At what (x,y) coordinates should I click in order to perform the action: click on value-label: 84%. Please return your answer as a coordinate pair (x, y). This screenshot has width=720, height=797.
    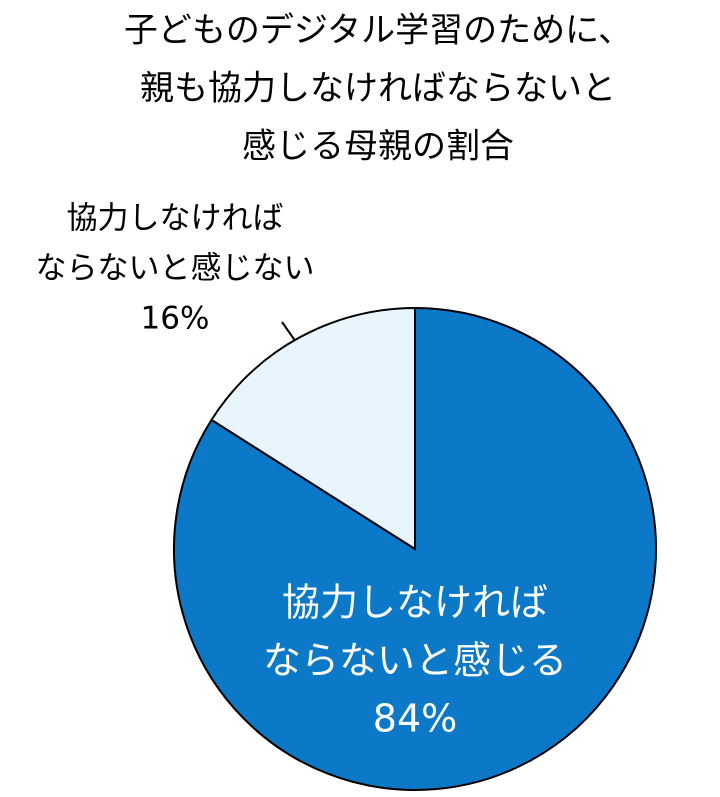
    Looking at the image, I should click on (415, 719).